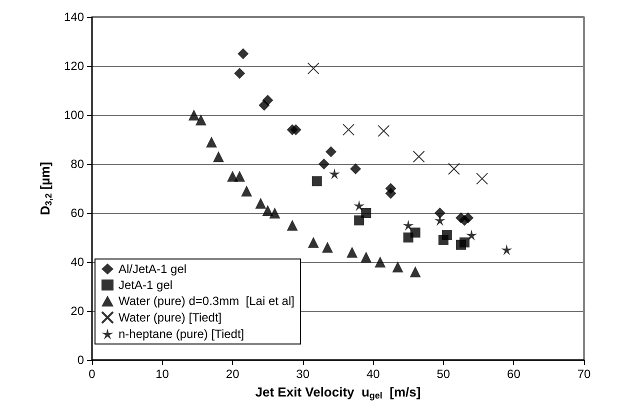  What do you see at coordinates (152, 269) in the screenshot?
I see `legend-label: Al/JetA-1 gel` at bounding box center [152, 269].